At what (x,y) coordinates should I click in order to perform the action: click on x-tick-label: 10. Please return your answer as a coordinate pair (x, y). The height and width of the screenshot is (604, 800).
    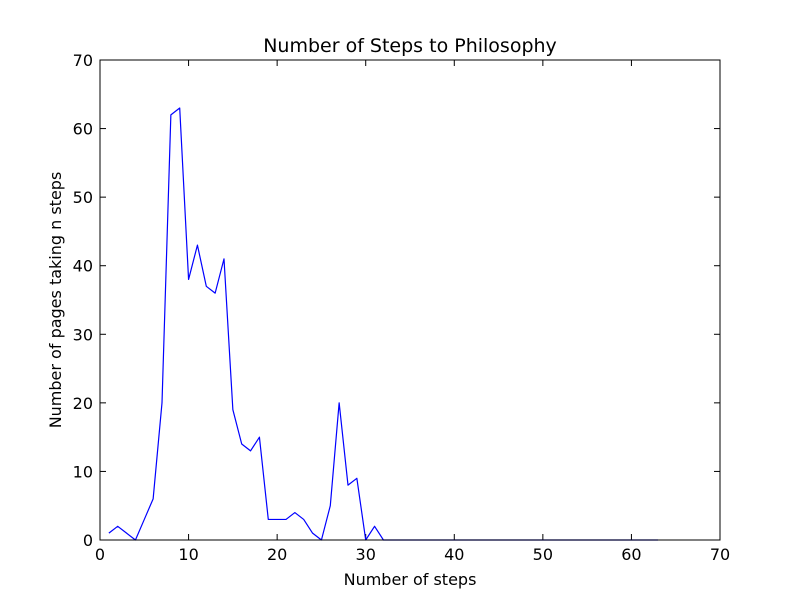
    Looking at the image, I should click on (188, 554).